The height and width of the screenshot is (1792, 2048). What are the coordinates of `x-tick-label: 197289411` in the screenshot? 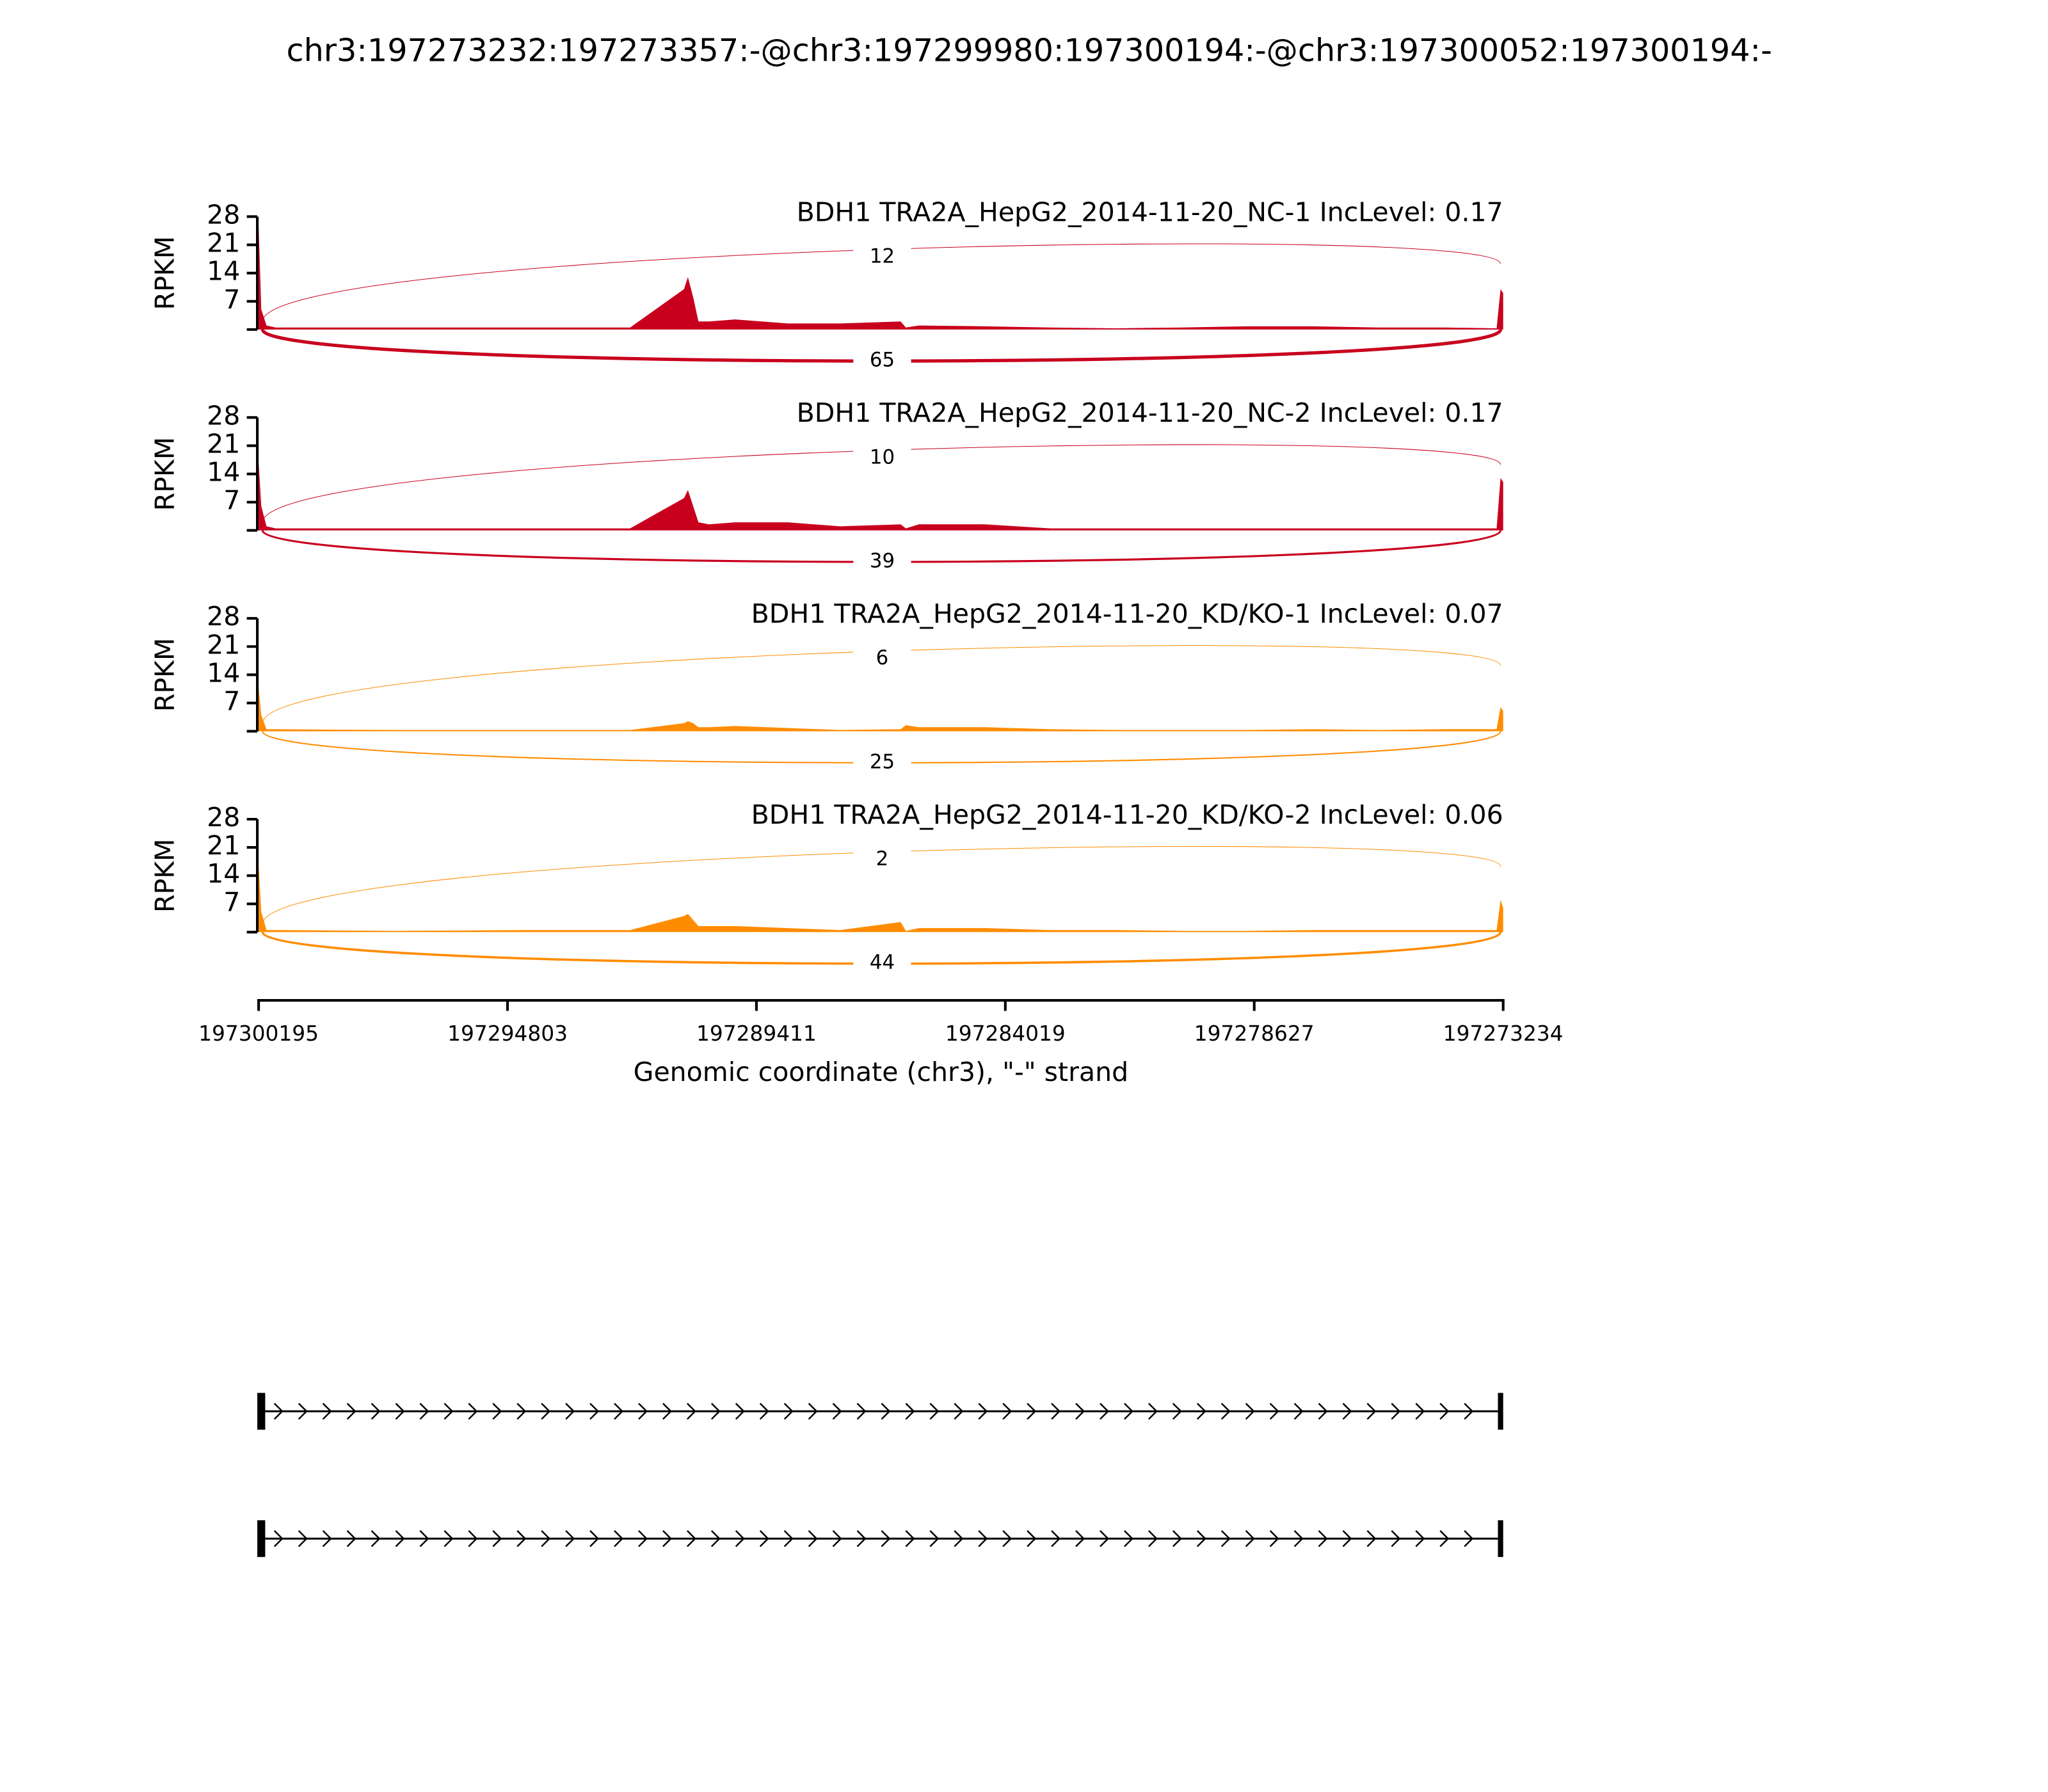 It's located at (756, 1033).